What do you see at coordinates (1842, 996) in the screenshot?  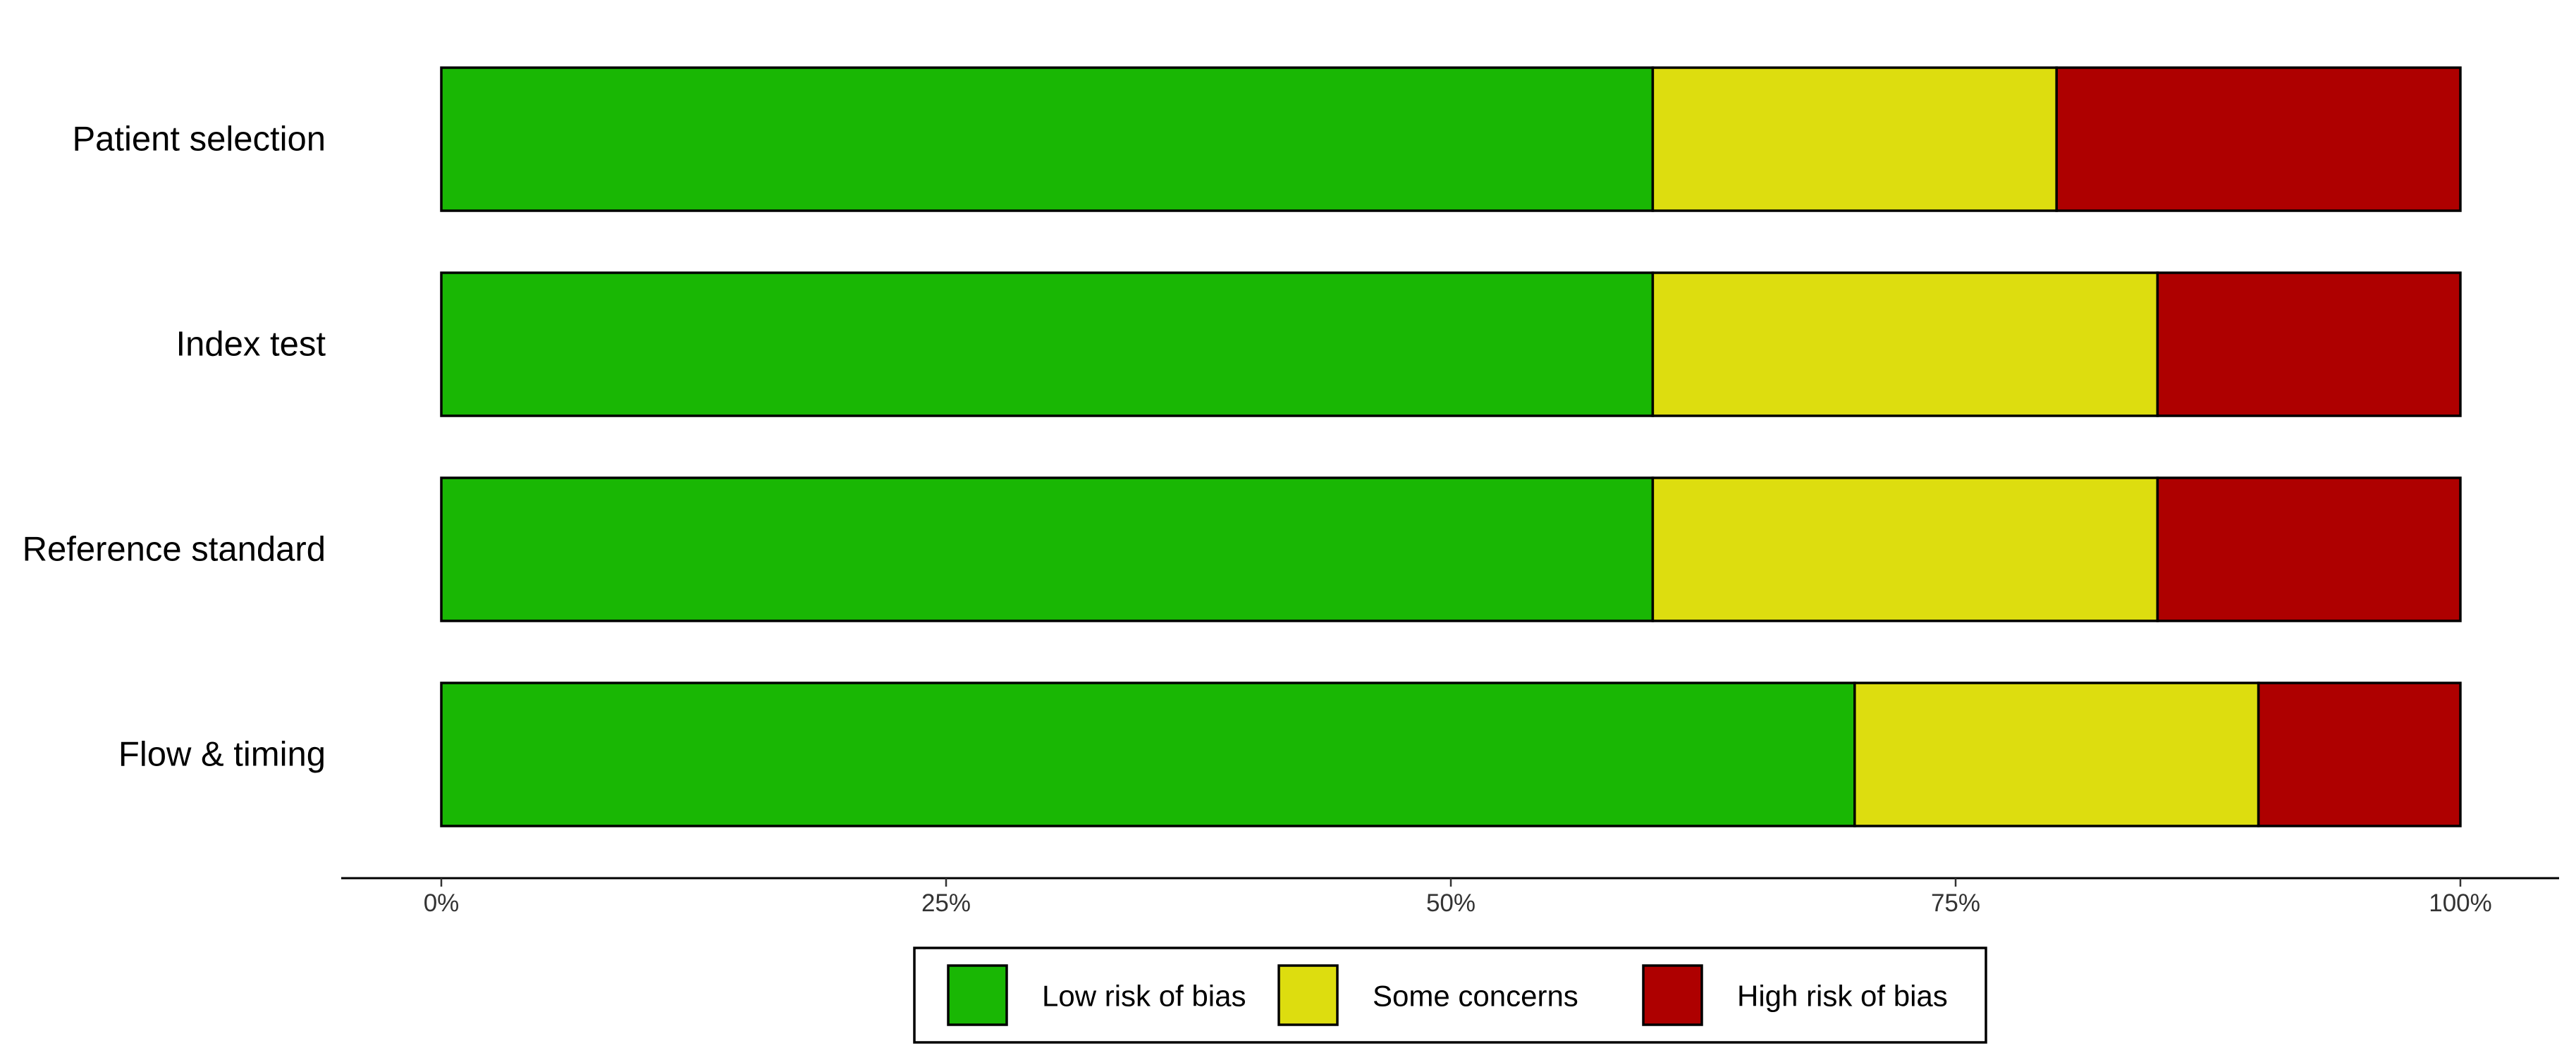 I see `legend-label-high-risk-of-bias: High risk of bias` at bounding box center [1842, 996].